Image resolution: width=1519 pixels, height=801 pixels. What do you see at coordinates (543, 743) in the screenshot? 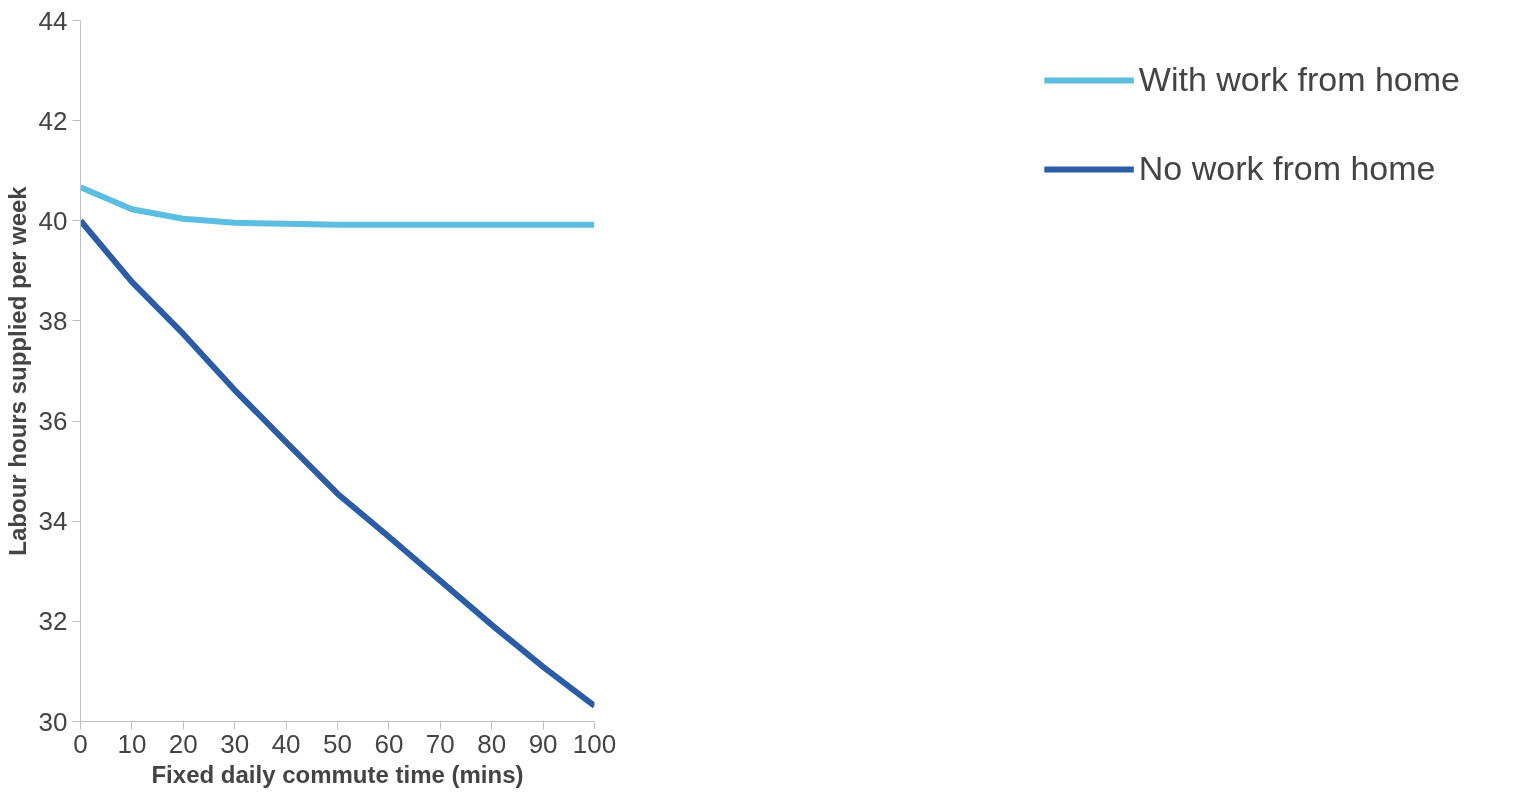
I see `x-tick-label: 90` at bounding box center [543, 743].